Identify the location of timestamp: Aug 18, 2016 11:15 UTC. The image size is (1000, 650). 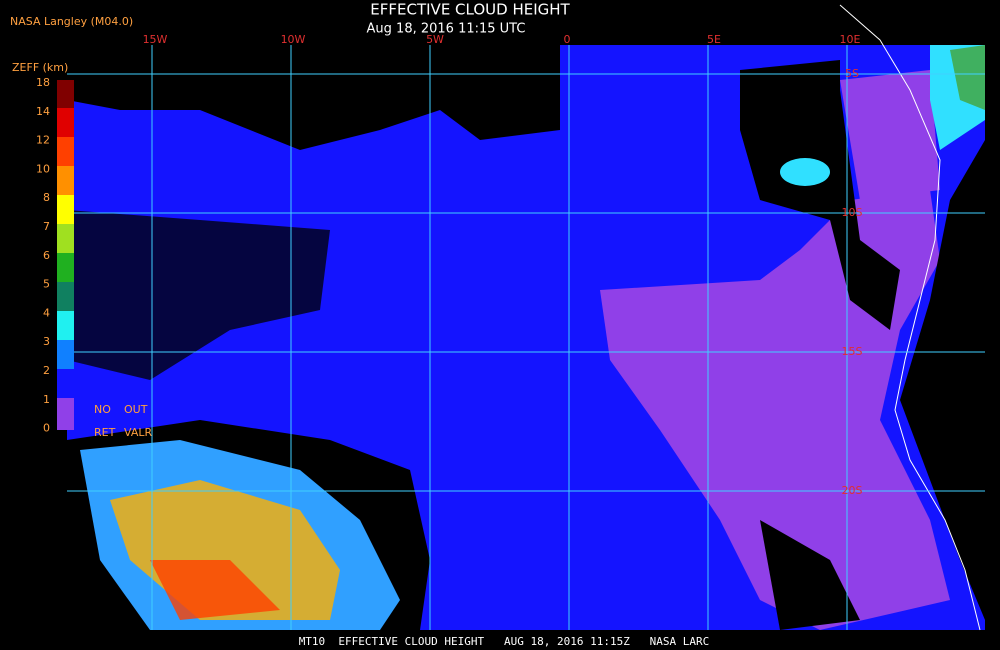
(446, 29).